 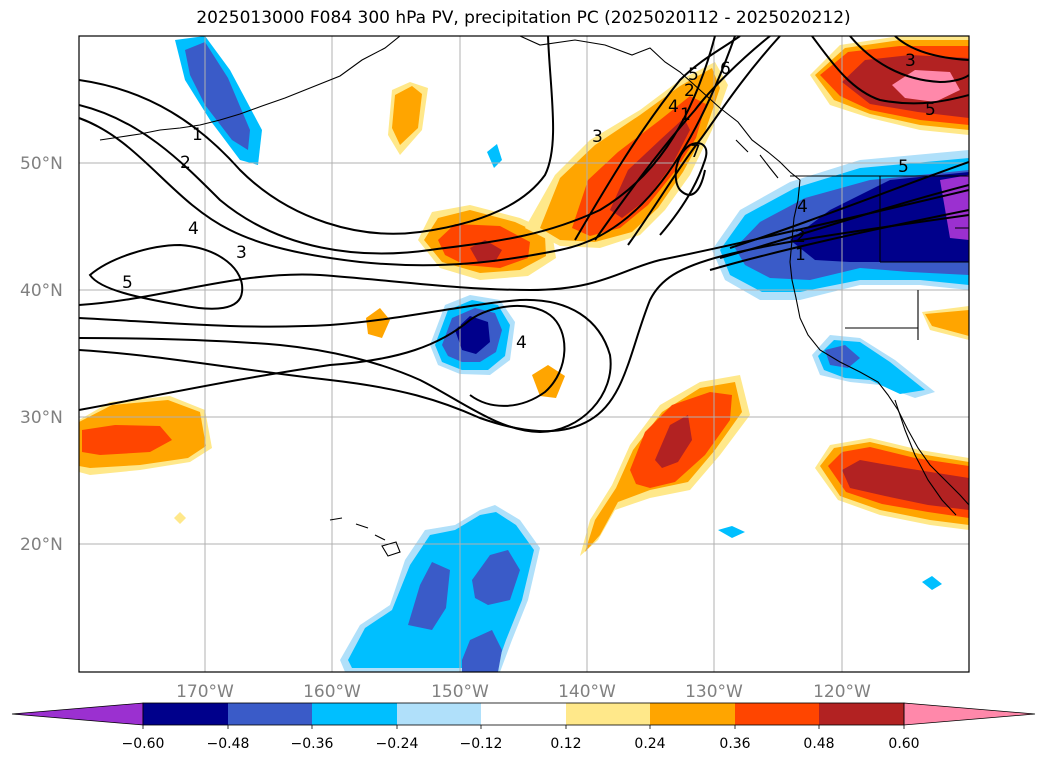 What do you see at coordinates (695, 152) in the screenshot?
I see `contour-label: 7` at bounding box center [695, 152].